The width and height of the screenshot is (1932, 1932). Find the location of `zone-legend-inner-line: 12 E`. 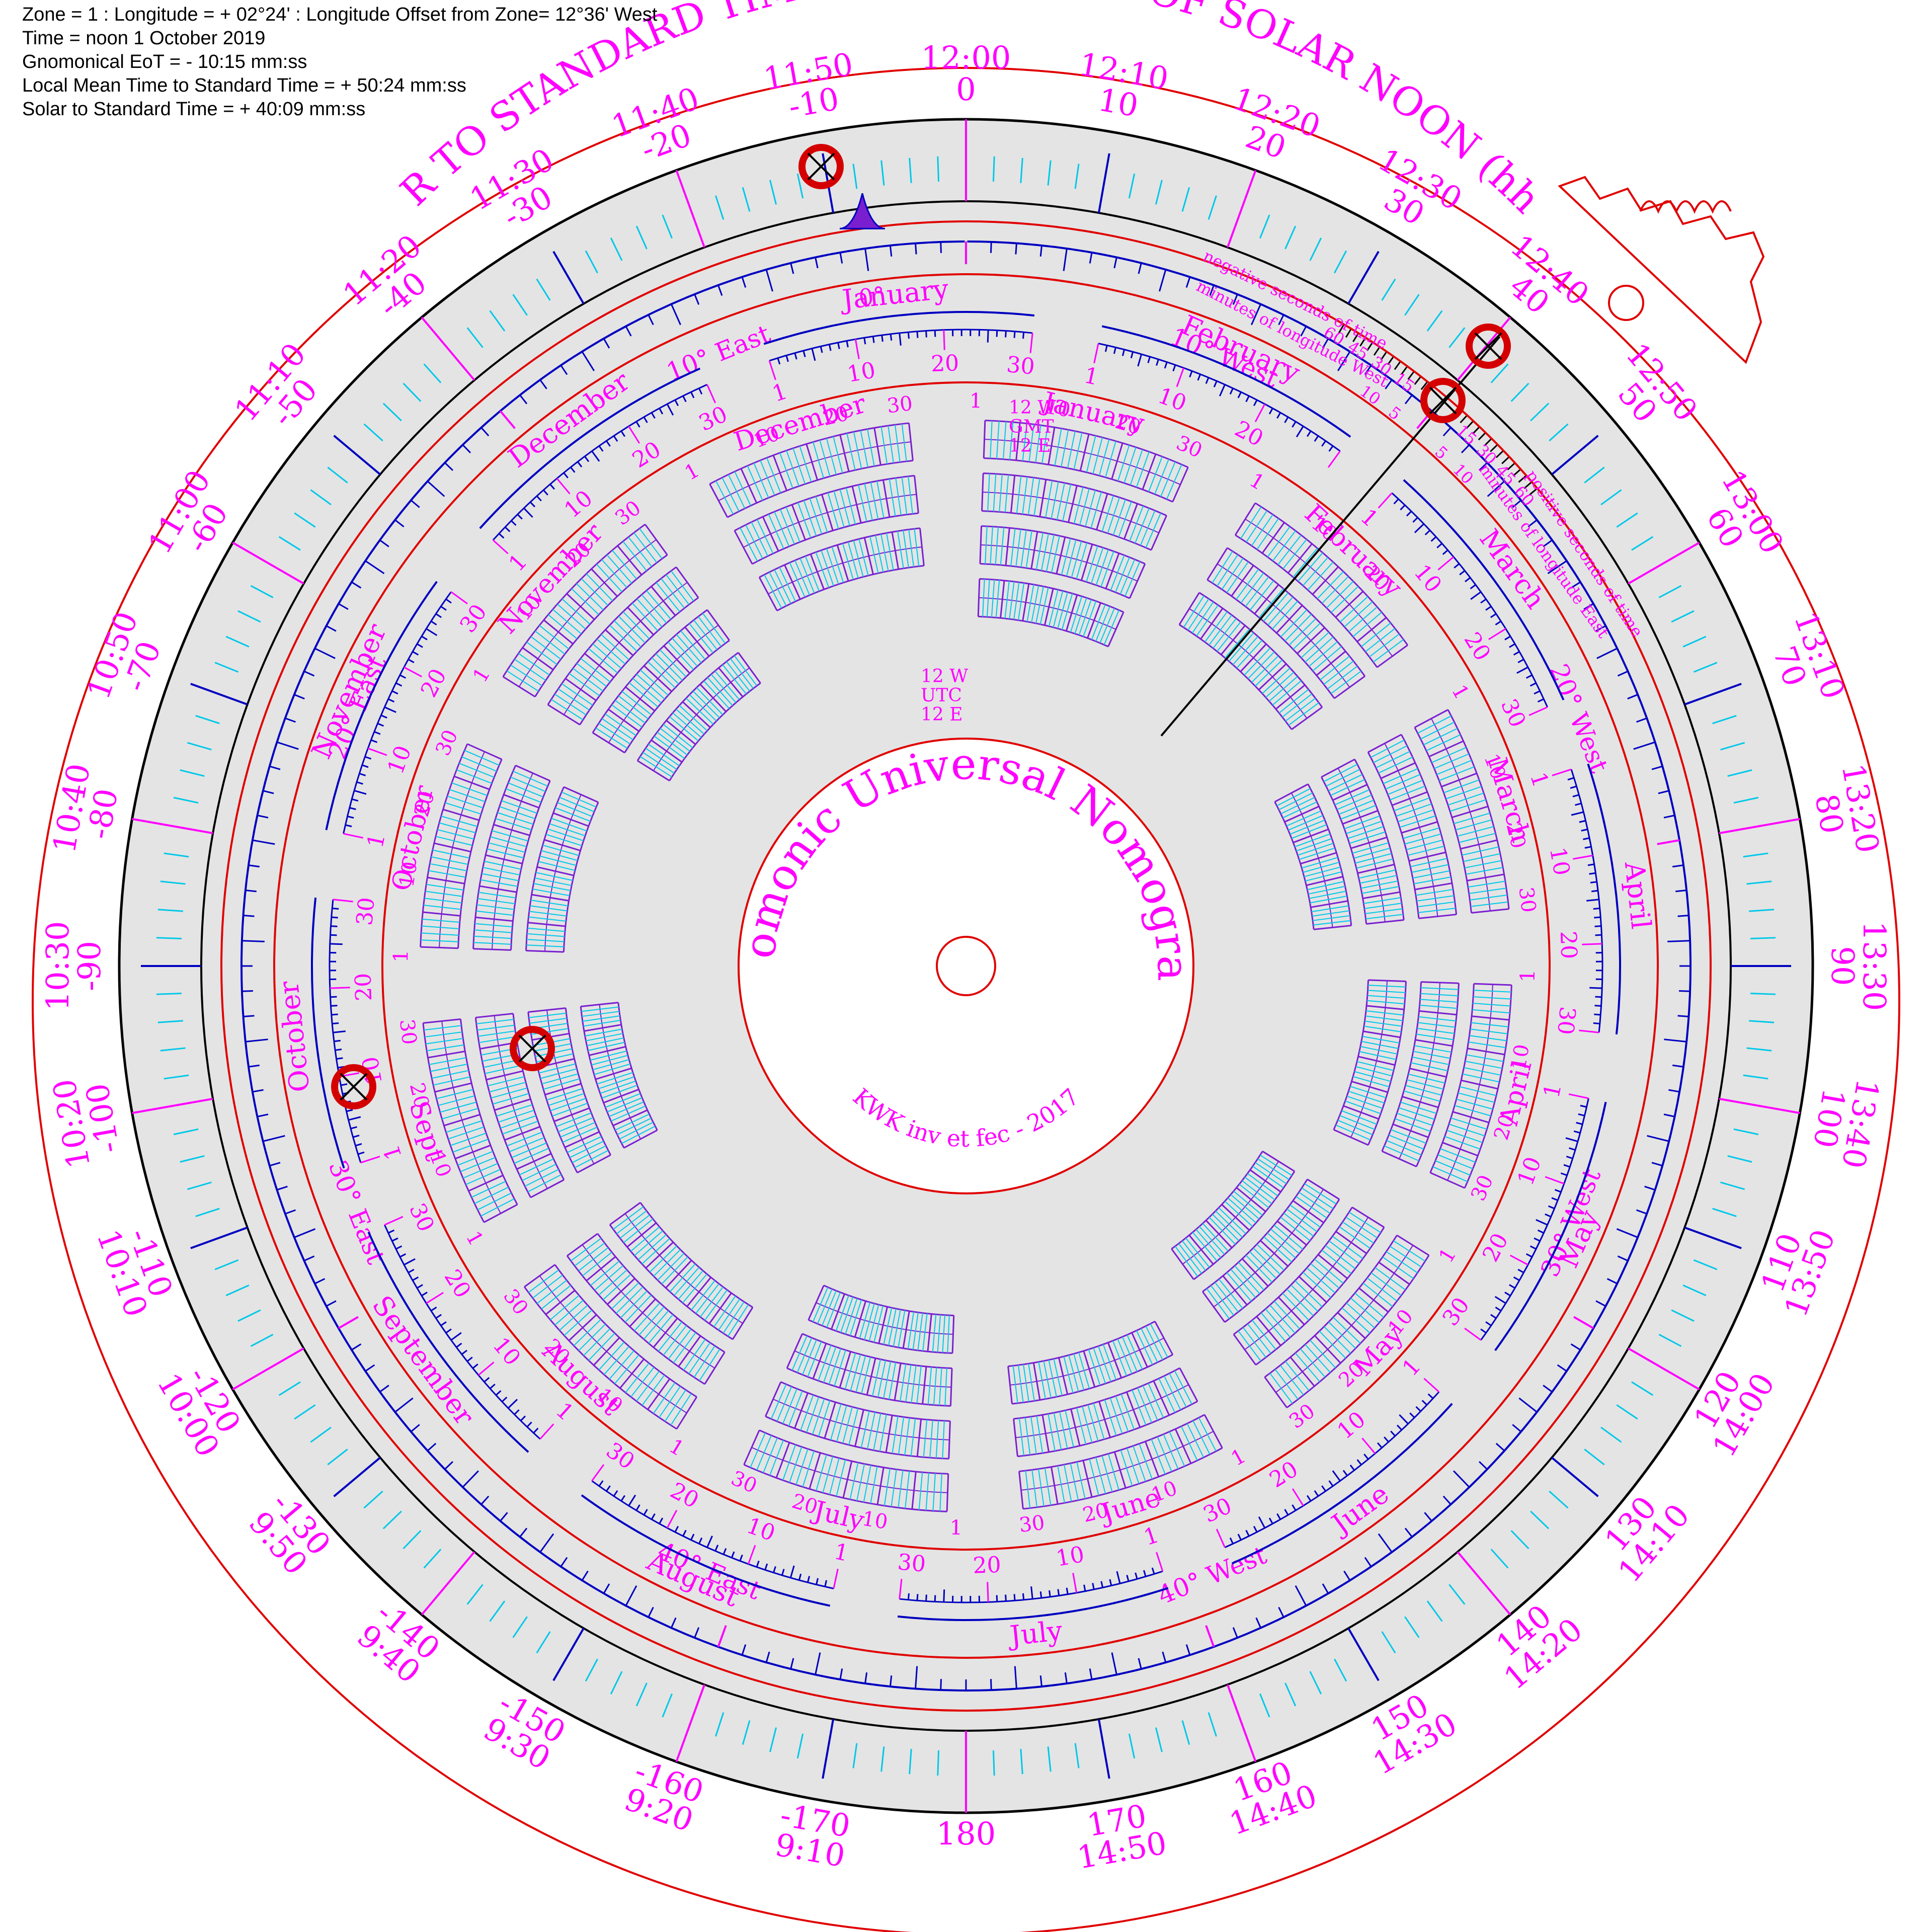

zone-legend-inner-line: 12 E is located at coordinates (942, 715).